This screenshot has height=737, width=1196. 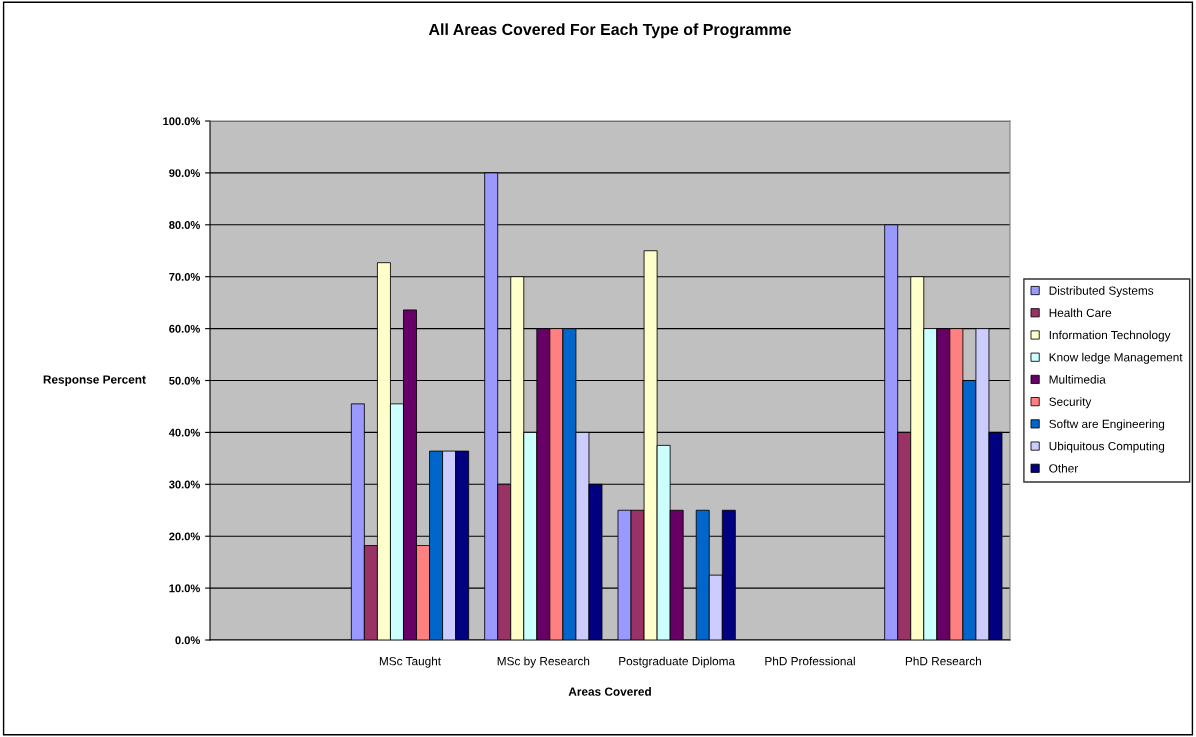 I want to click on x-tick-label: PhD Research, so click(x=943, y=661).